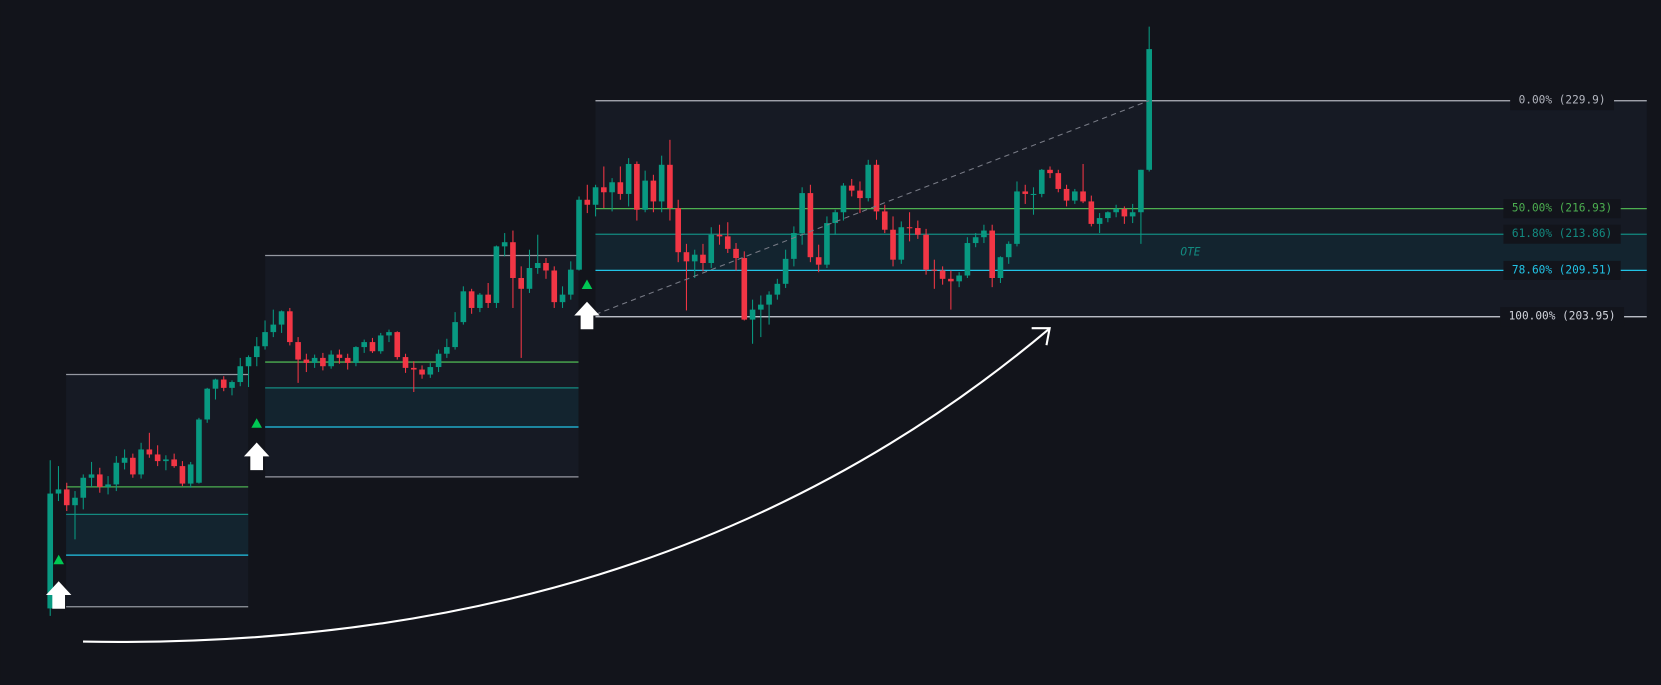 This screenshot has width=1661, height=685. I want to click on fib-label: 0.00% (229.9), so click(1562, 100).